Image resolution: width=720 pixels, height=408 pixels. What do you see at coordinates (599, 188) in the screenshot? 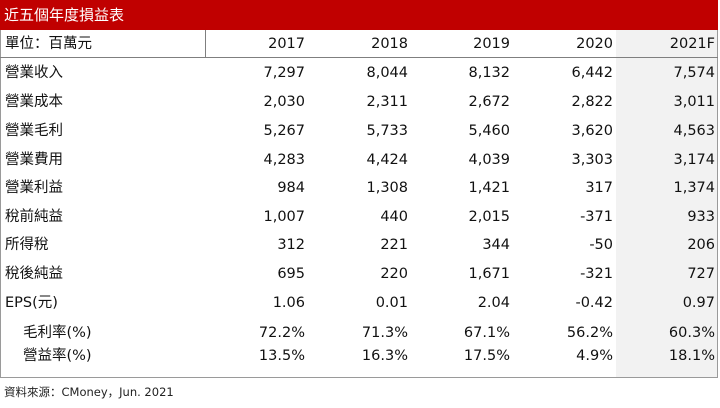
I see `table-cell: 317` at bounding box center [599, 188].